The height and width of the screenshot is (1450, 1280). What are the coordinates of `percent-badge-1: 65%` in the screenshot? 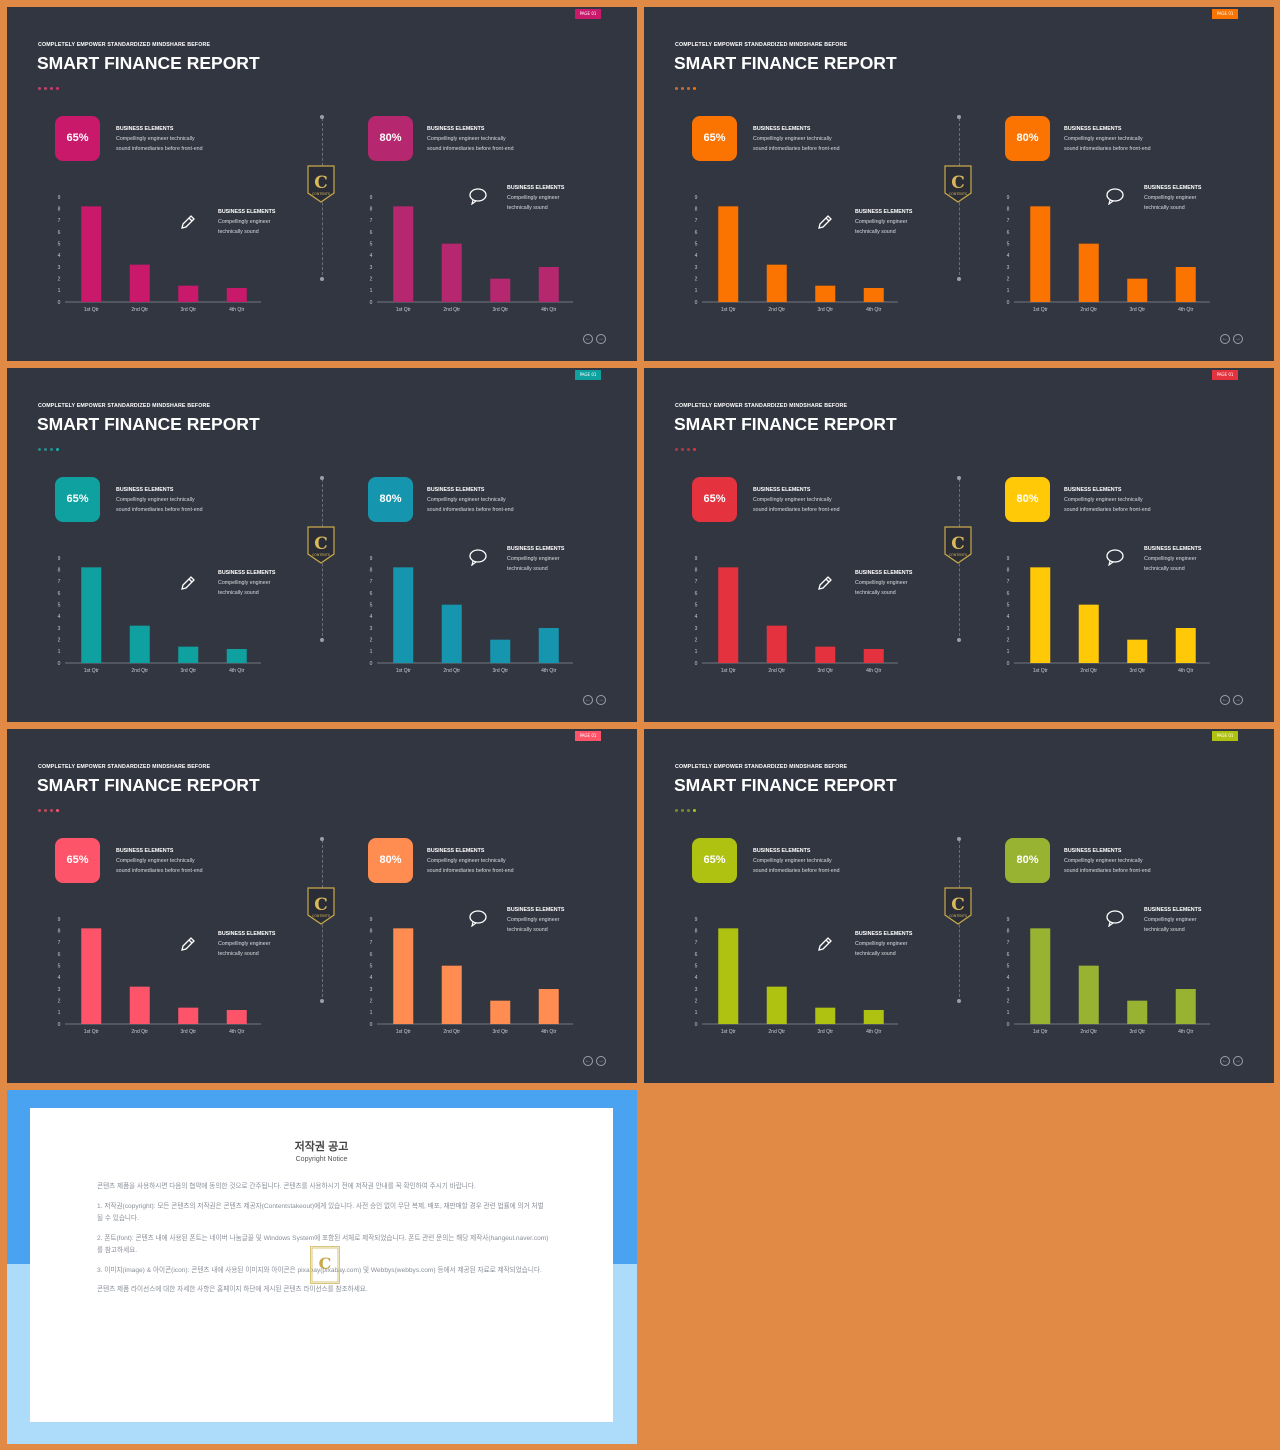 It's located at (77, 499).